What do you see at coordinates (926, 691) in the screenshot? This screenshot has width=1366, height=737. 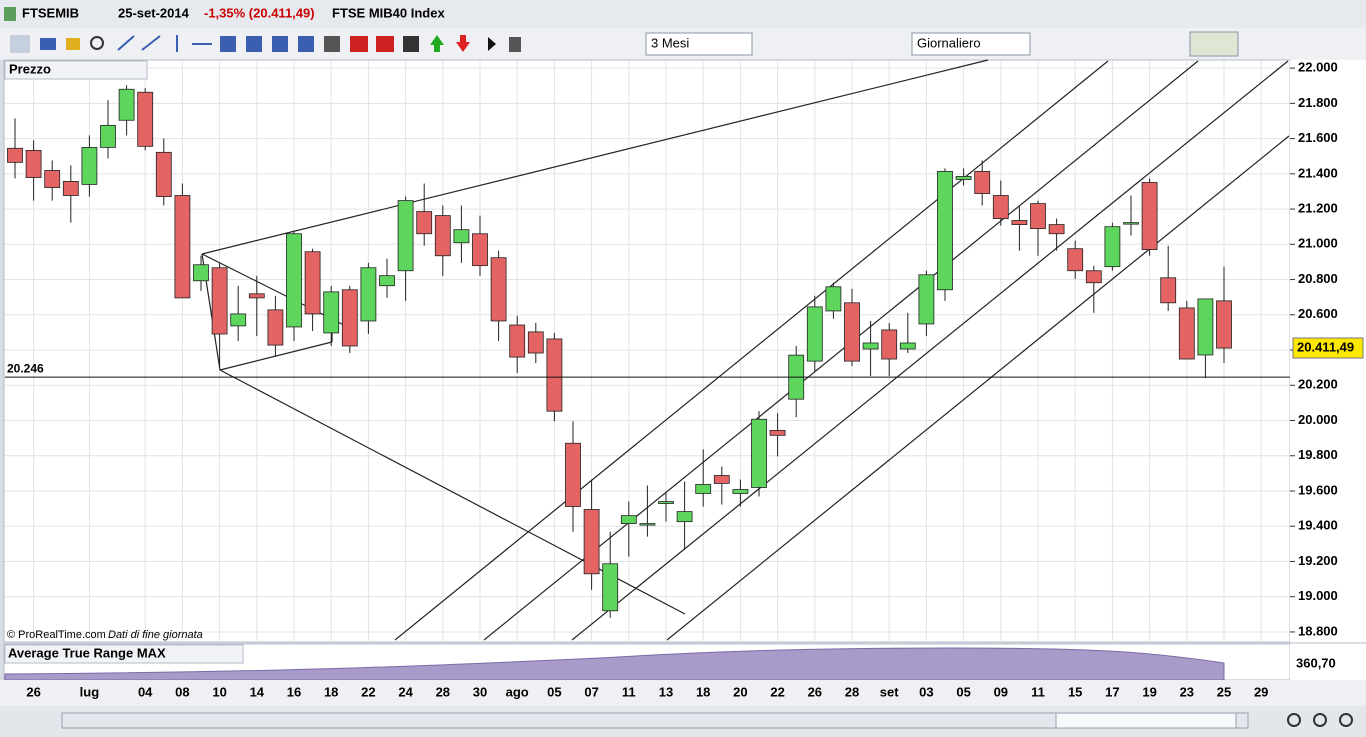 I see `x-tick-label: 03` at bounding box center [926, 691].